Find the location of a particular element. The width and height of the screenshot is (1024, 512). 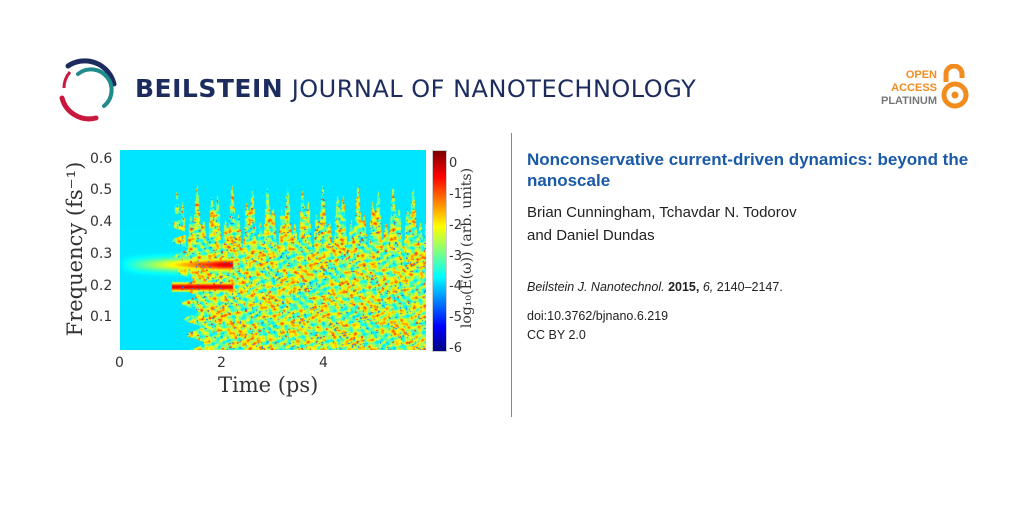

x-axis-label: Time (ps) is located at coordinates (268, 385).